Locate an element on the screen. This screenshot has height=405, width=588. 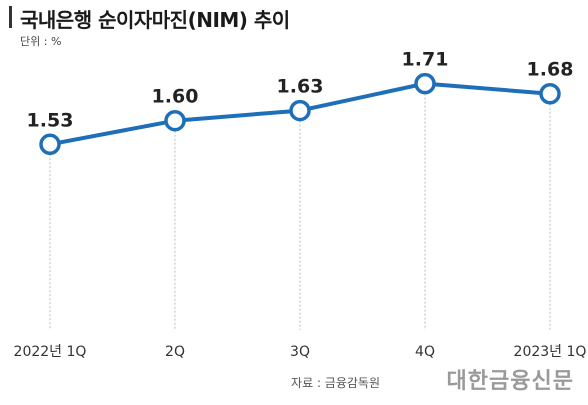
title-accent-bar is located at coordinates (10, 17).